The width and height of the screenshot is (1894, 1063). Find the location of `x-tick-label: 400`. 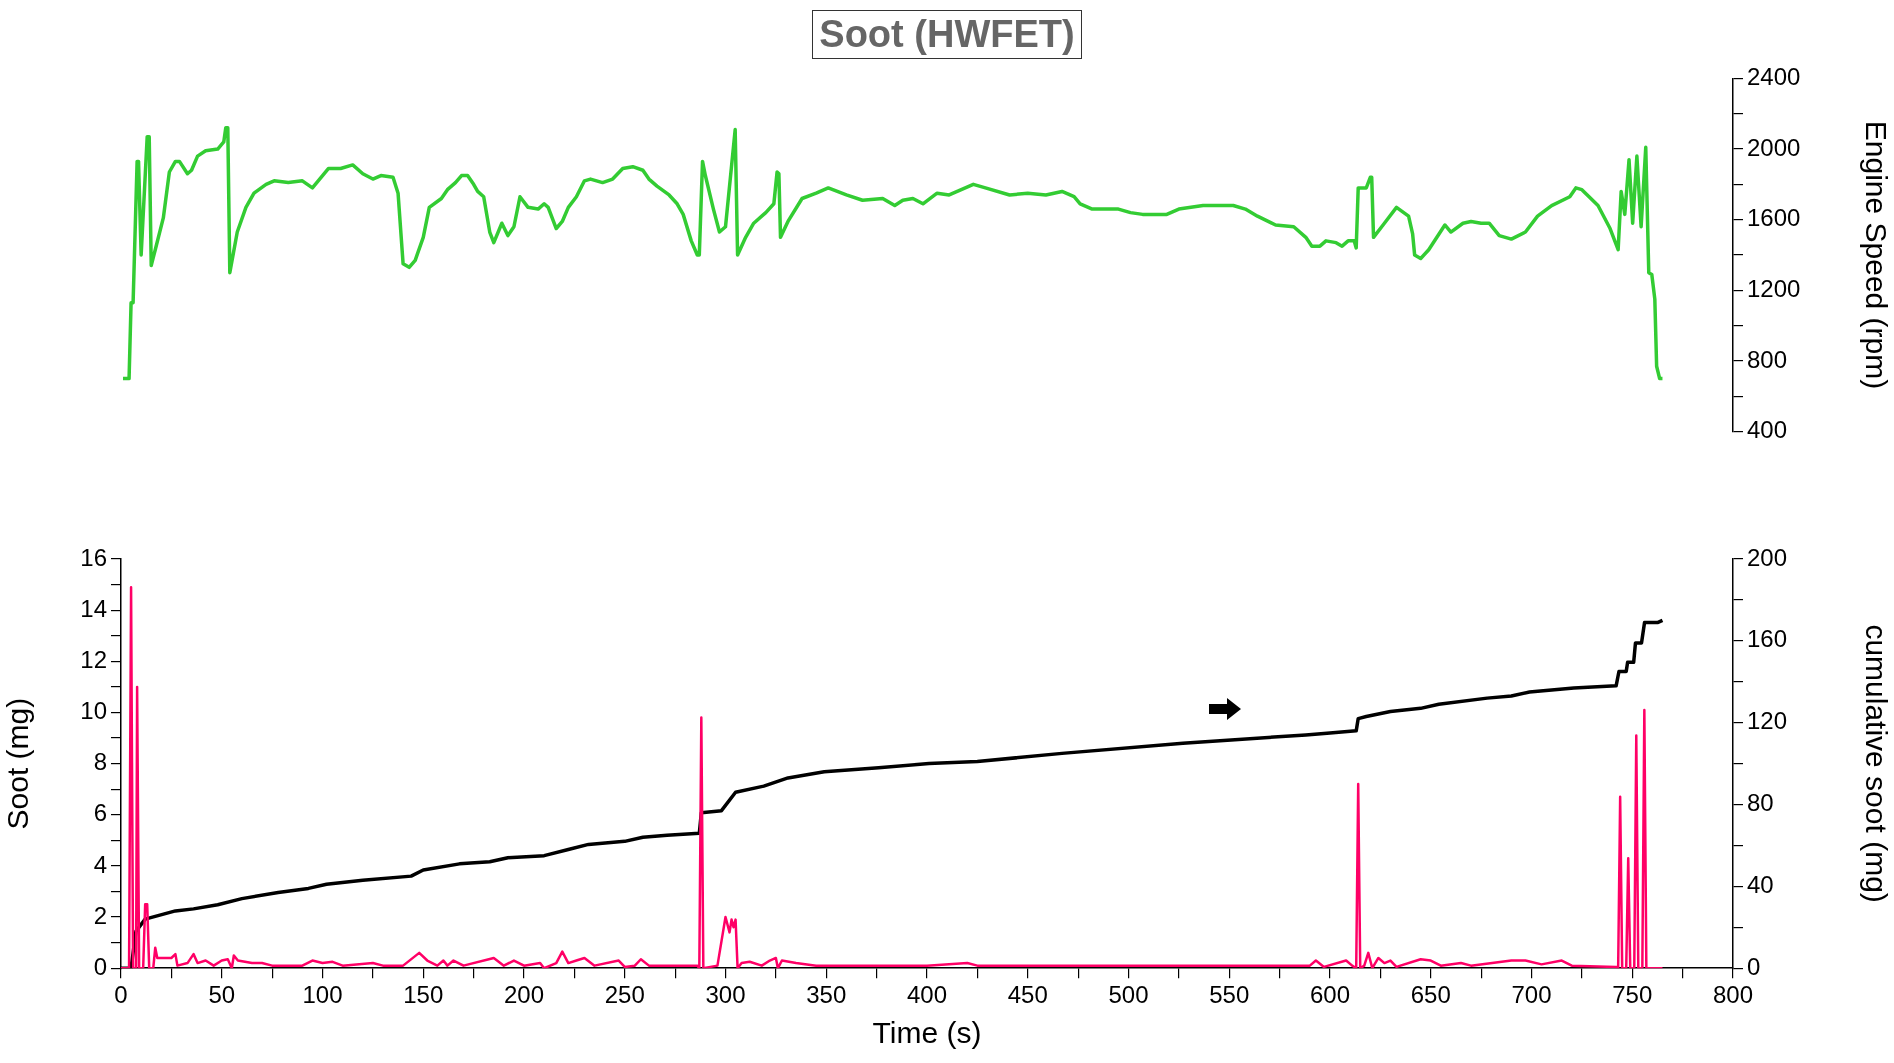

x-tick-label: 400 is located at coordinates (927, 995).